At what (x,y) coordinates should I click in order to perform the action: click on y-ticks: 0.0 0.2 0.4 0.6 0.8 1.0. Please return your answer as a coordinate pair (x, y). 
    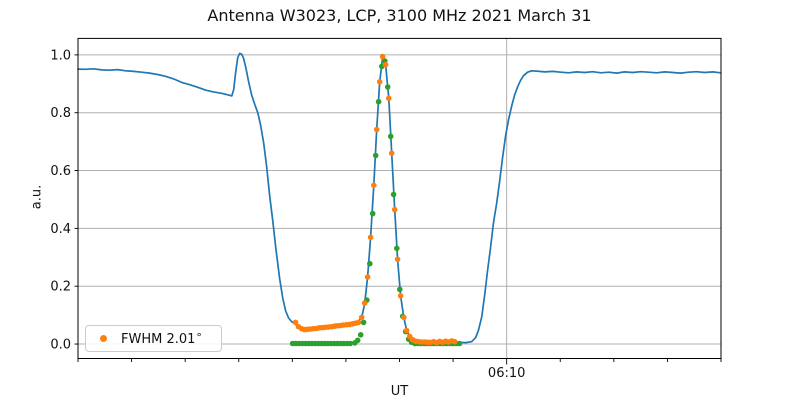
    Looking at the image, I should click on (64, 200).